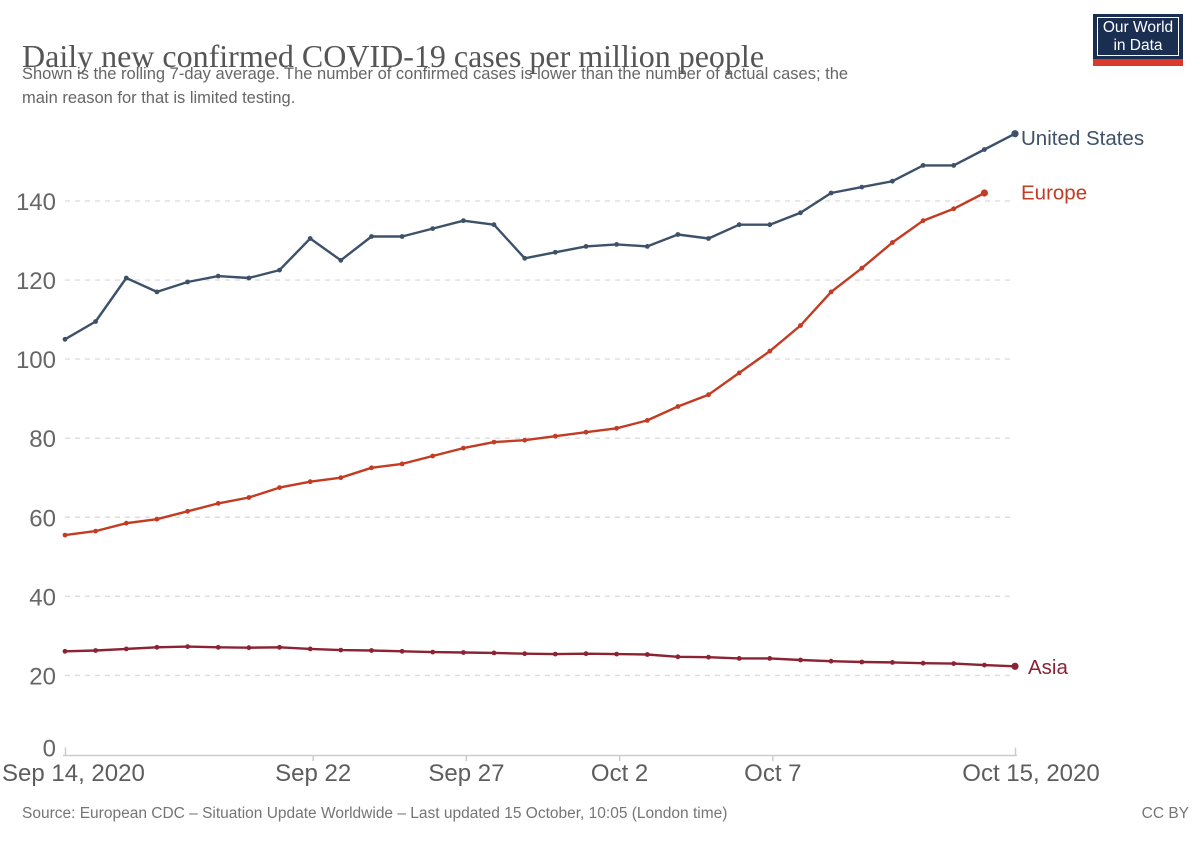 This screenshot has width=1200, height=847. What do you see at coordinates (42, 439) in the screenshot?
I see `y-tick-label-80: 80` at bounding box center [42, 439].